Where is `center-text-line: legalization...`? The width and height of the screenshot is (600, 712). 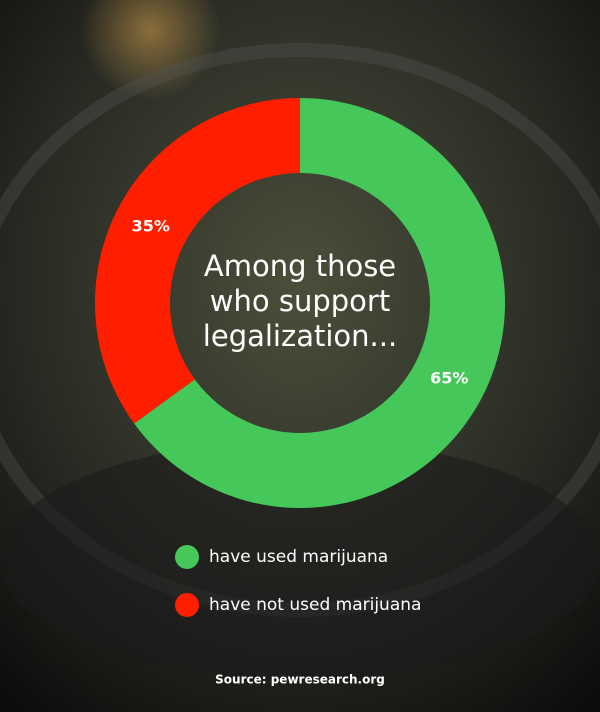
center-text-line: legalization... is located at coordinates (300, 336).